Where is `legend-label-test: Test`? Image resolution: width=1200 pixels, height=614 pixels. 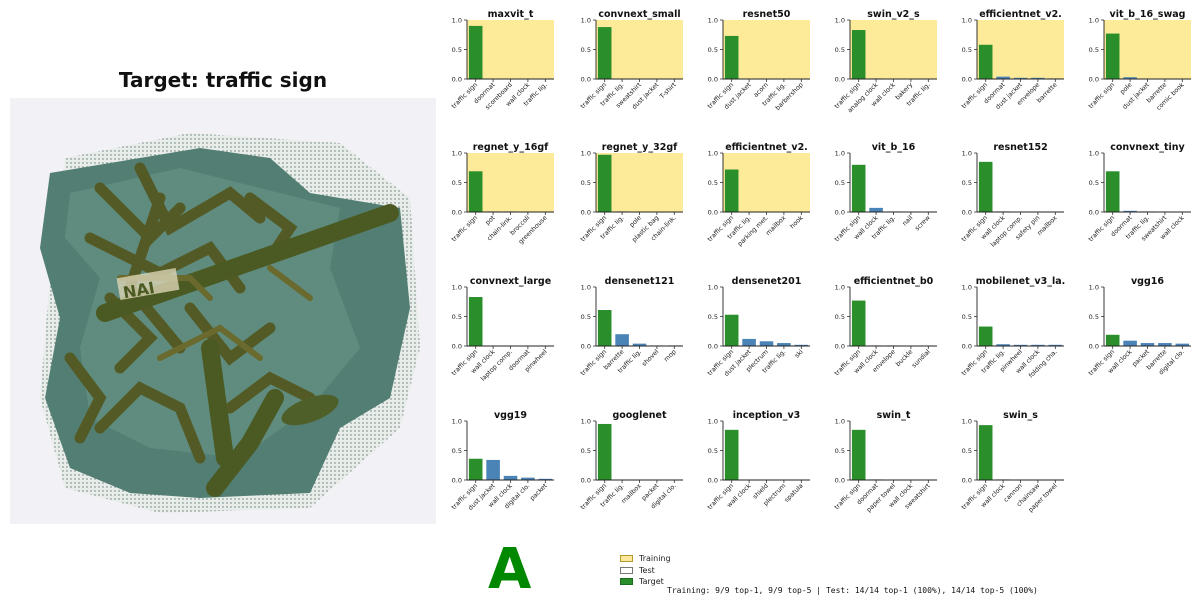
legend-label-test: Test is located at coordinates (647, 570).